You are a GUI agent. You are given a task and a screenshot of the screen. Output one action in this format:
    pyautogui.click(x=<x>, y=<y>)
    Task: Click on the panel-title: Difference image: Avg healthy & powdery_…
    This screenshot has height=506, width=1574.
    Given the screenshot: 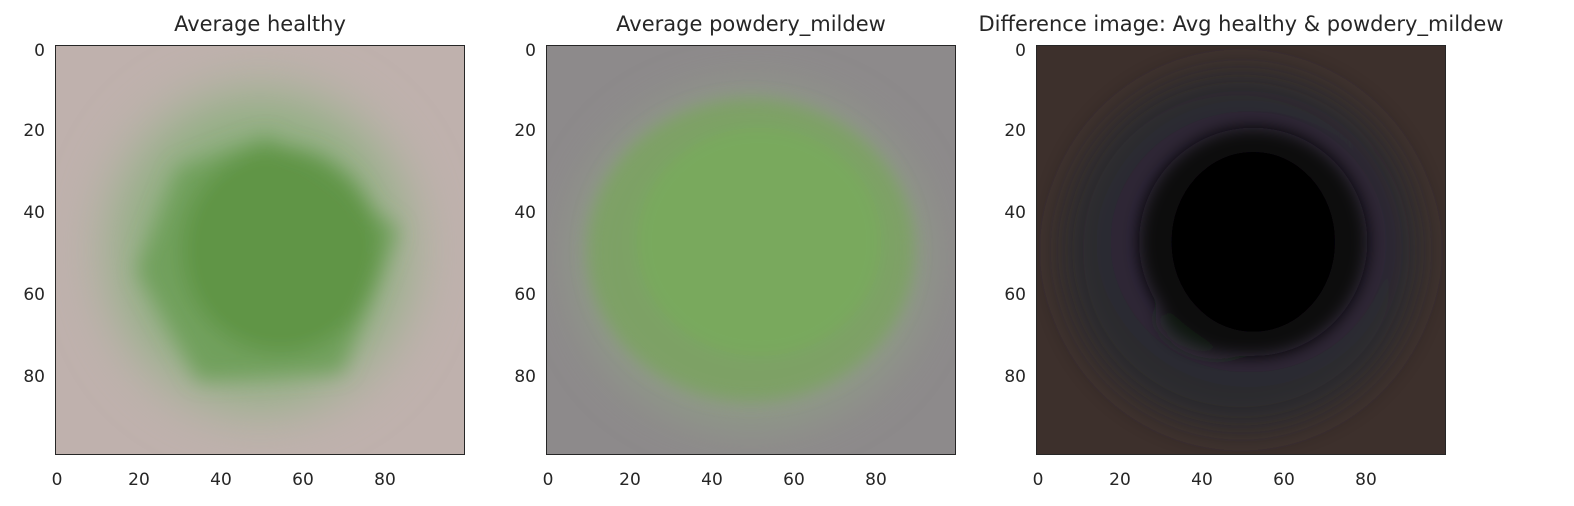 What is the action you would take?
    pyautogui.click(x=1241, y=24)
    